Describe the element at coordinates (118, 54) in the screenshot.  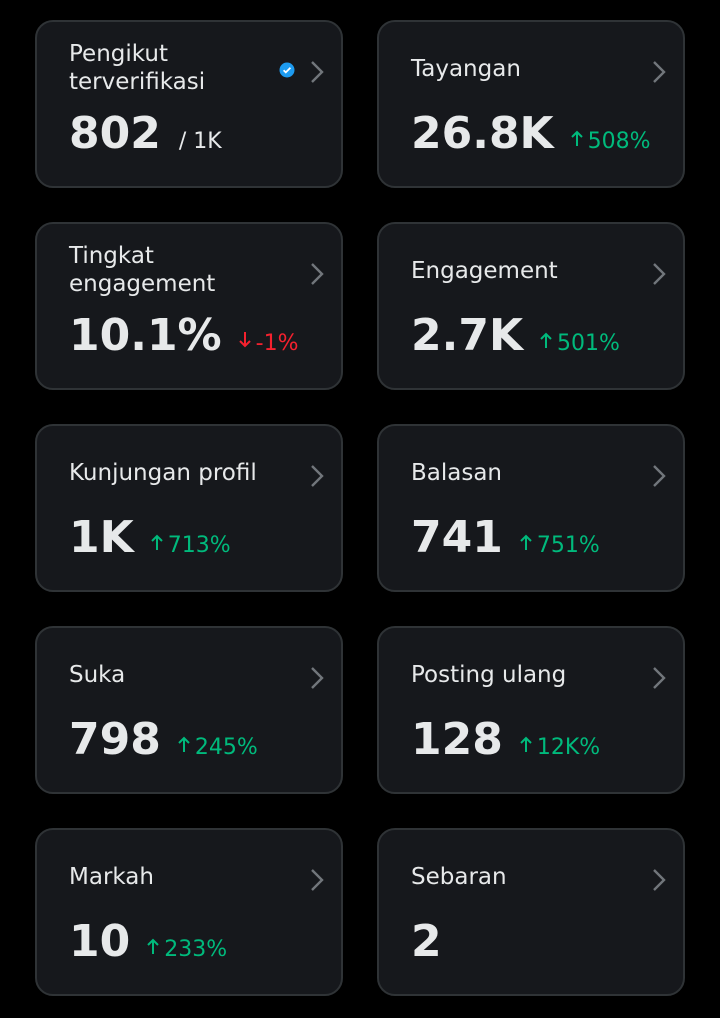
I see `label-line: Pengikut` at that location.